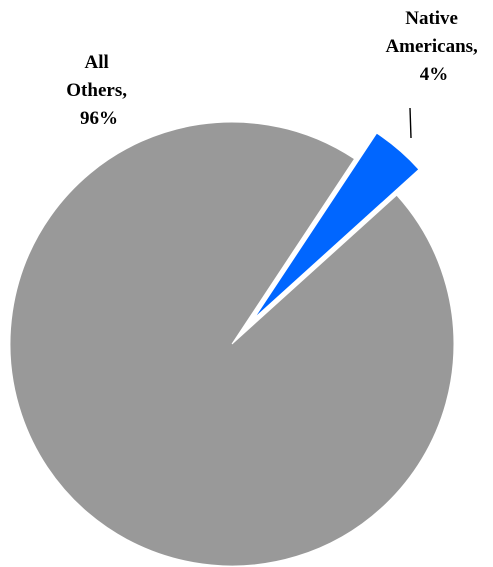  What do you see at coordinates (336, 225) in the screenshot?
I see `pie-slice-native` at bounding box center [336, 225].